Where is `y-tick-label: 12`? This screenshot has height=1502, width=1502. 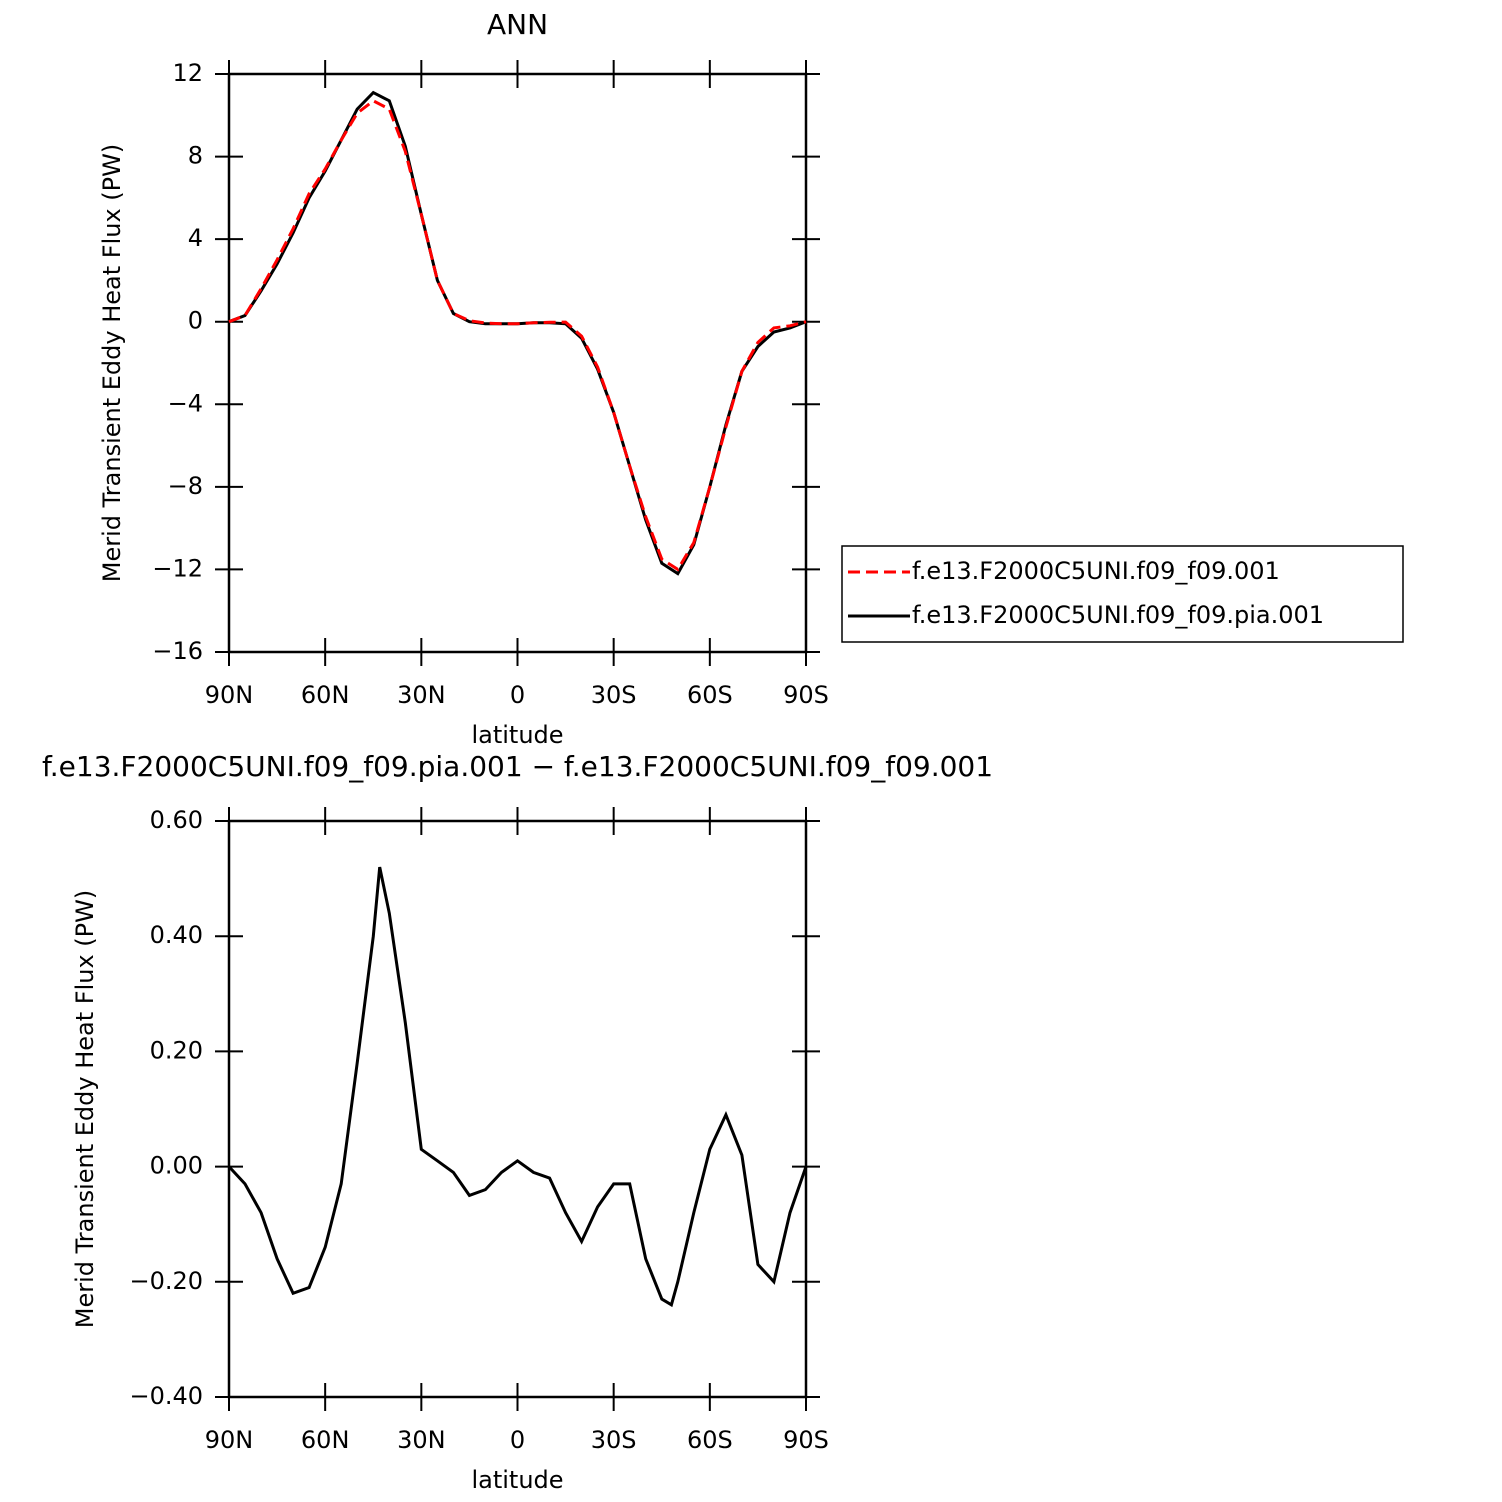 y-tick-label: 12 is located at coordinates (187, 73).